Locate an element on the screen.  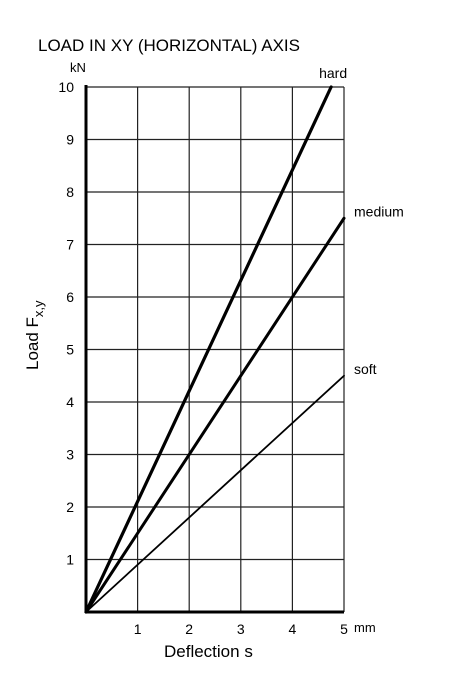
y-axis-label: Load Fx,y is located at coordinates (34, 335).